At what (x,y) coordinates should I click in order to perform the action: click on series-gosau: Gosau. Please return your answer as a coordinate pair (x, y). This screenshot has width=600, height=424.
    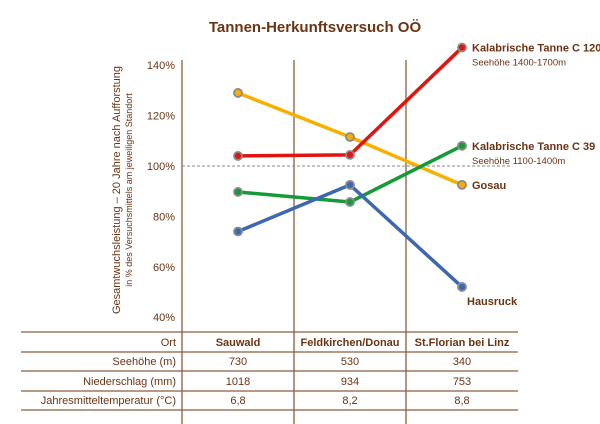
    Looking at the image, I should click on (369, 140).